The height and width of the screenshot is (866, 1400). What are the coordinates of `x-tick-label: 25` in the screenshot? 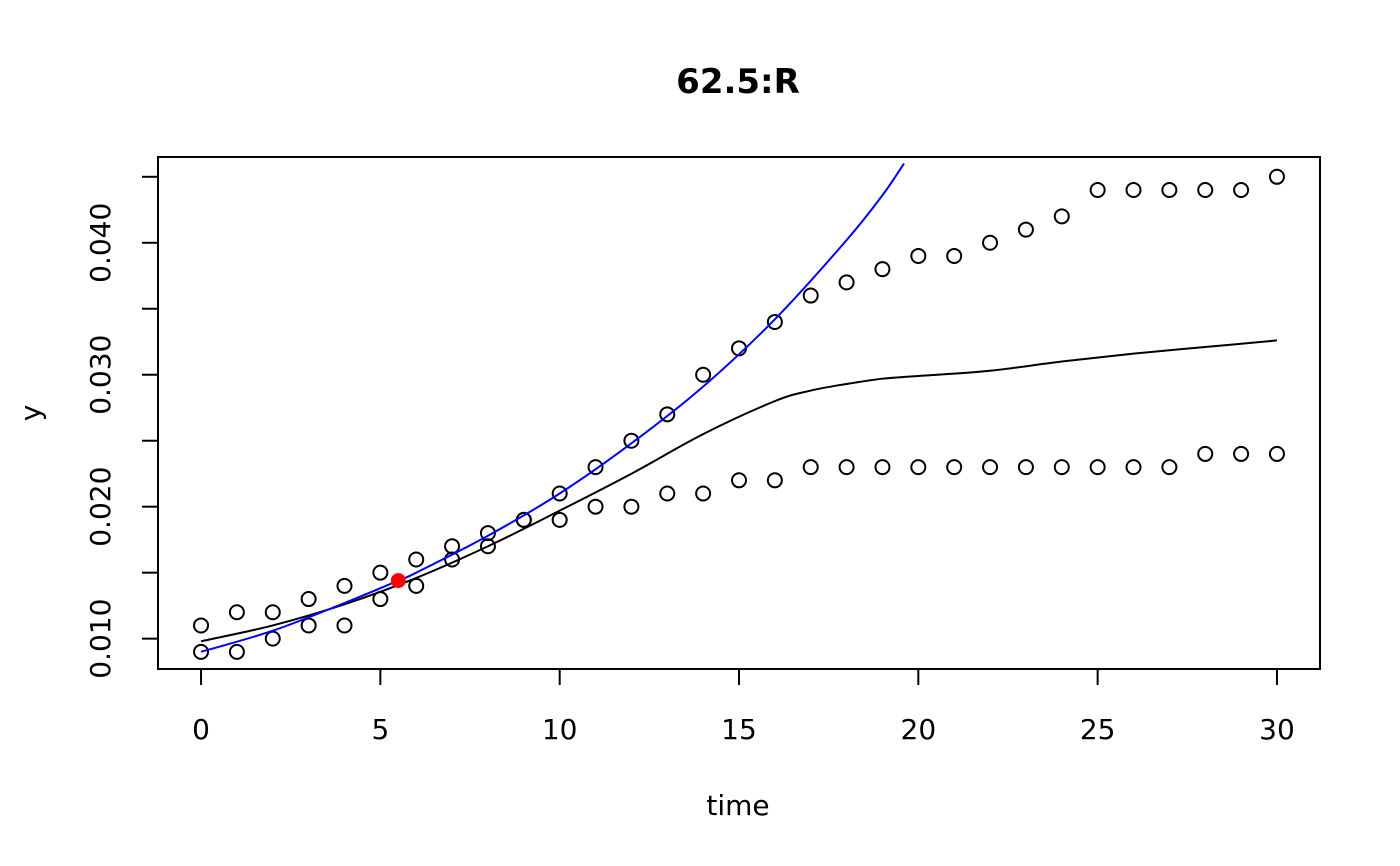 It's located at (1098, 729).